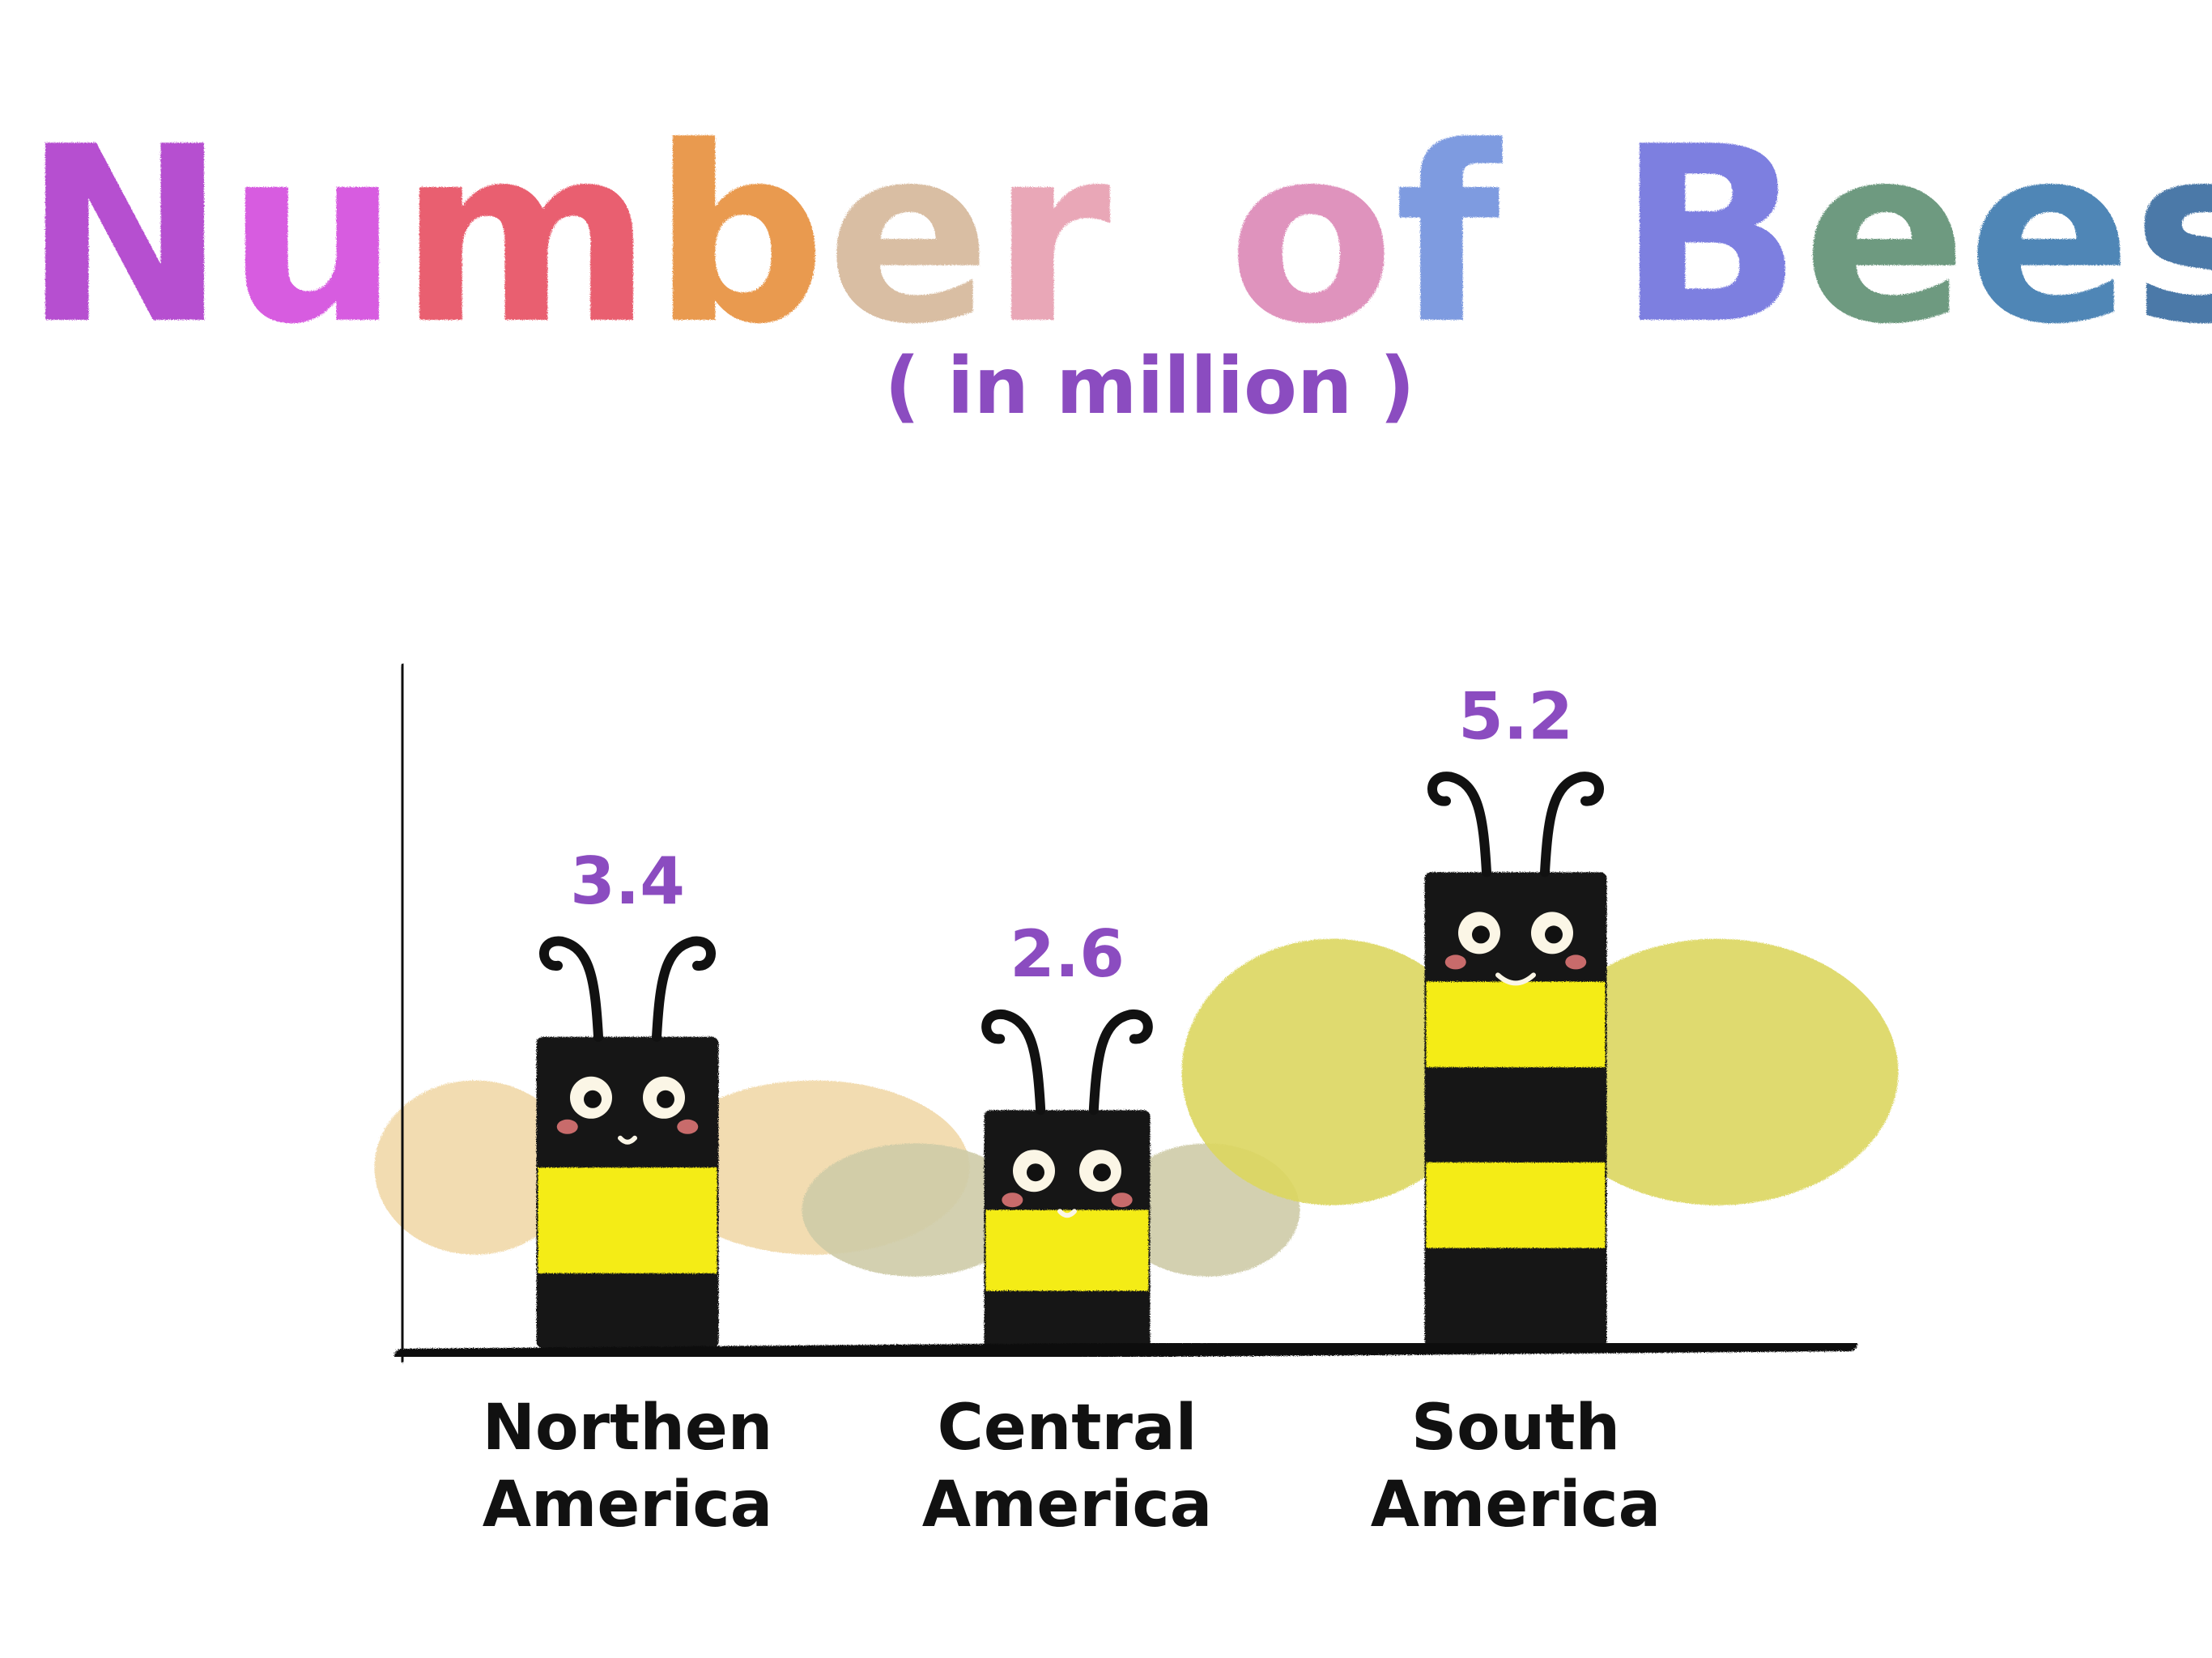 The width and height of the screenshot is (2212, 1658). Describe the element at coordinates (403, 1013) in the screenshot. I see `y-axis` at that location.